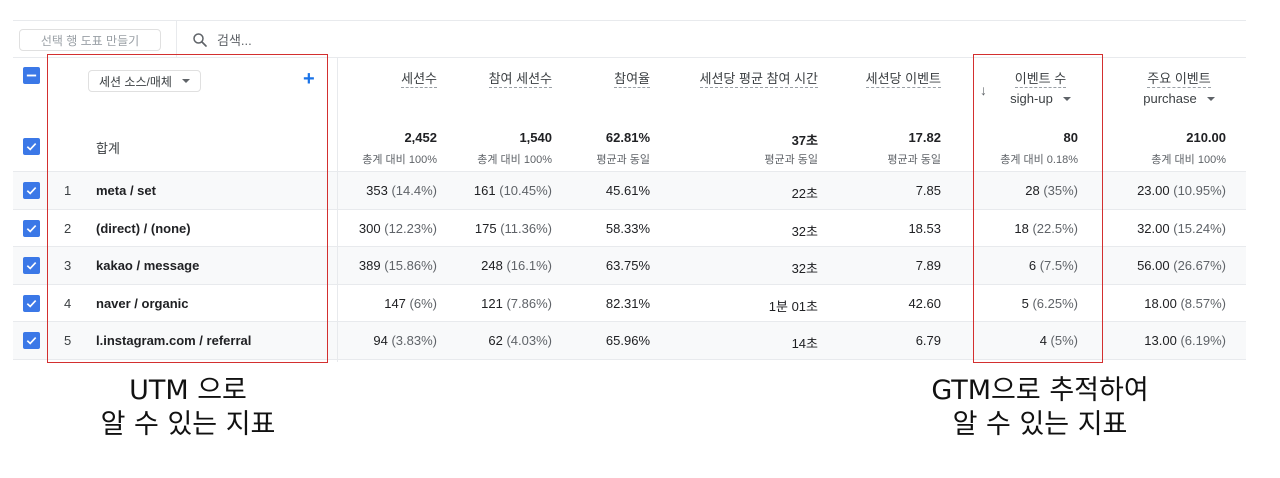 The image size is (1280, 478). Describe the element at coordinates (629, 39) in the screenshot. I see `table-toolbar: 선택 행 도표 만들기` at that location.